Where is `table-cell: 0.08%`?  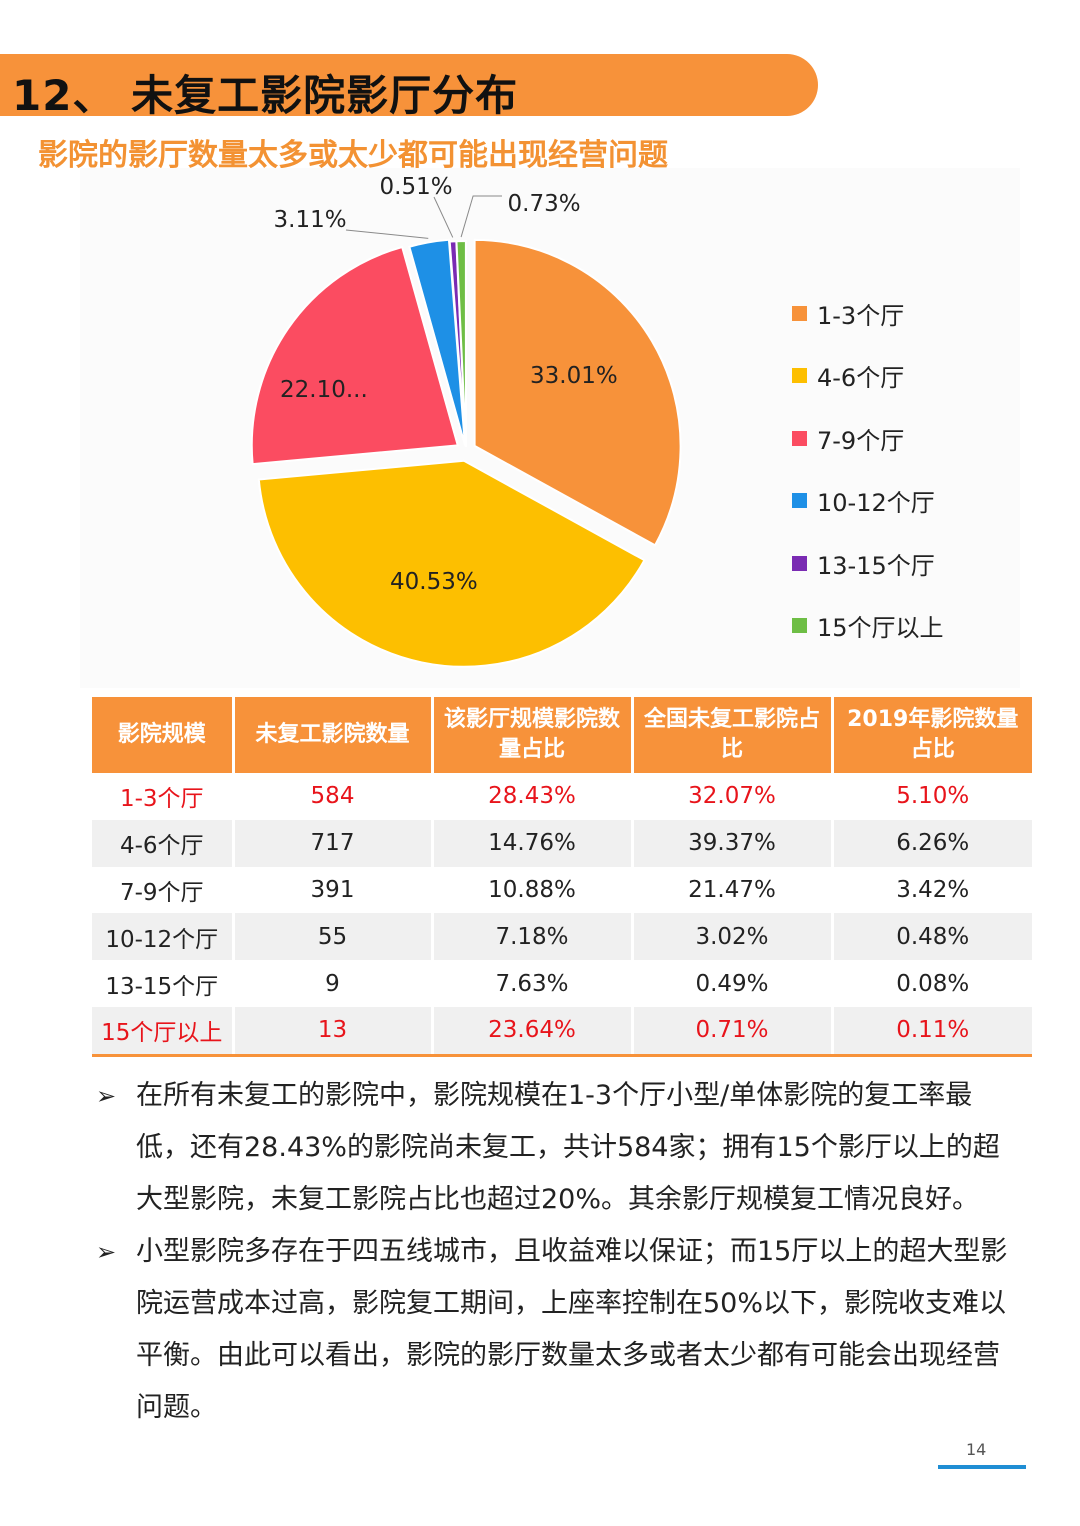
table-cell: 0.08% is located at coordinates (933, 983).